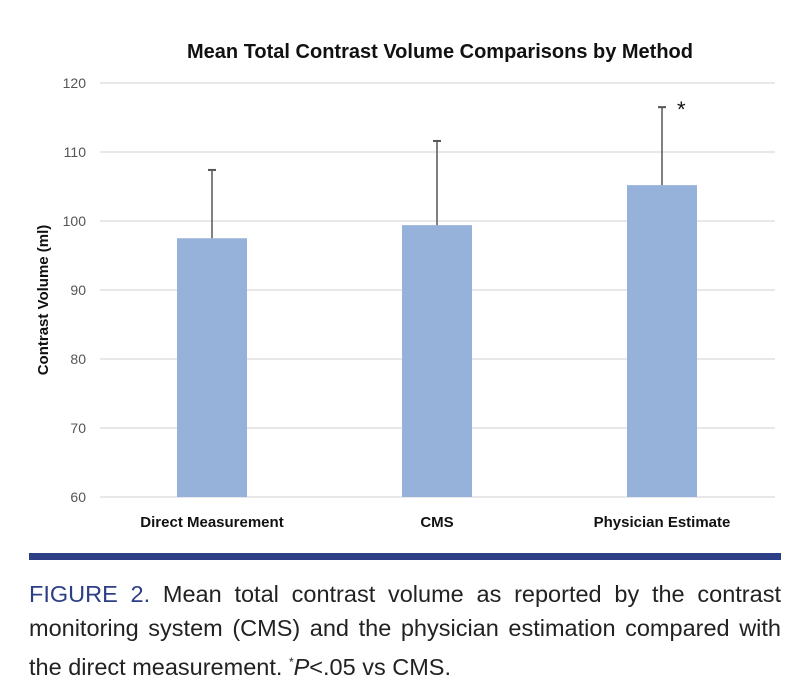  Describe the element at coordinates (301, 666) in the screenshot. I see `footnote-p: P` at that location.